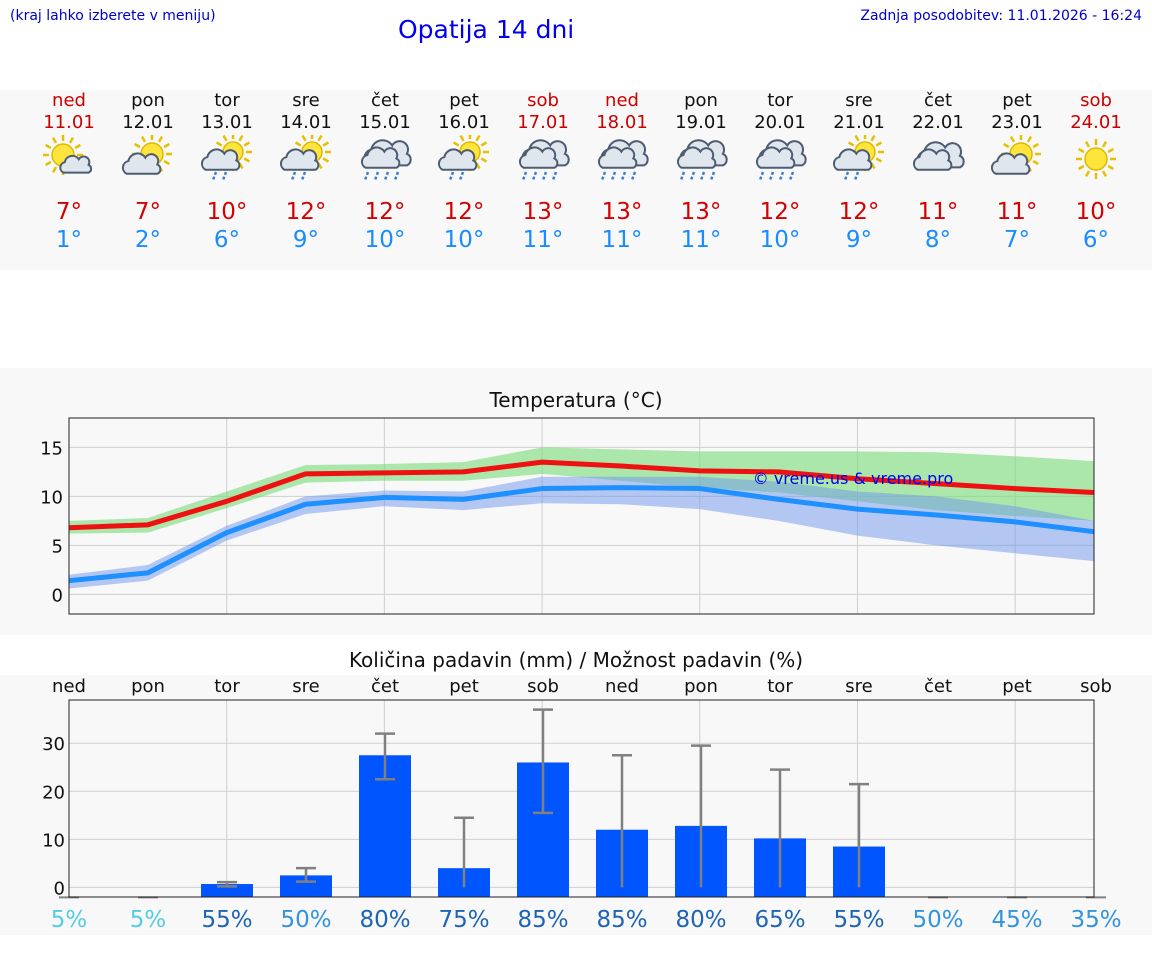 This screenshot has width=1152, height=975. I want to click on sun-icon, so click(1096, 159).